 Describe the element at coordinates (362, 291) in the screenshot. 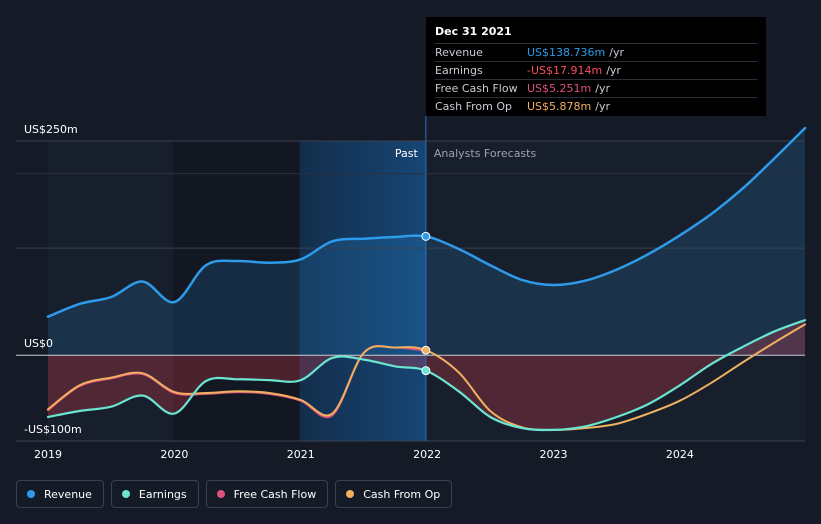

I see `past-highlight-band` at that location.